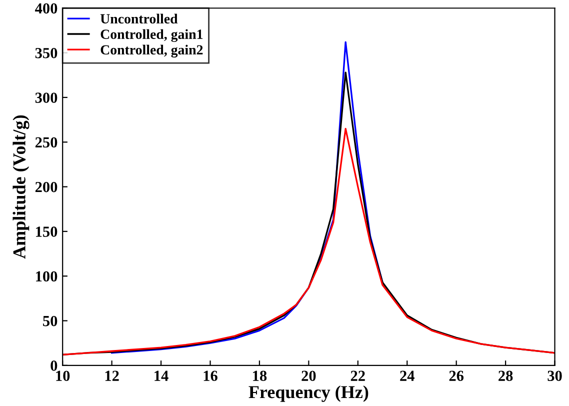  Describe the element at coordinates (211, 376) in the screenshot. I see `x-tick-label: 16` at that location.